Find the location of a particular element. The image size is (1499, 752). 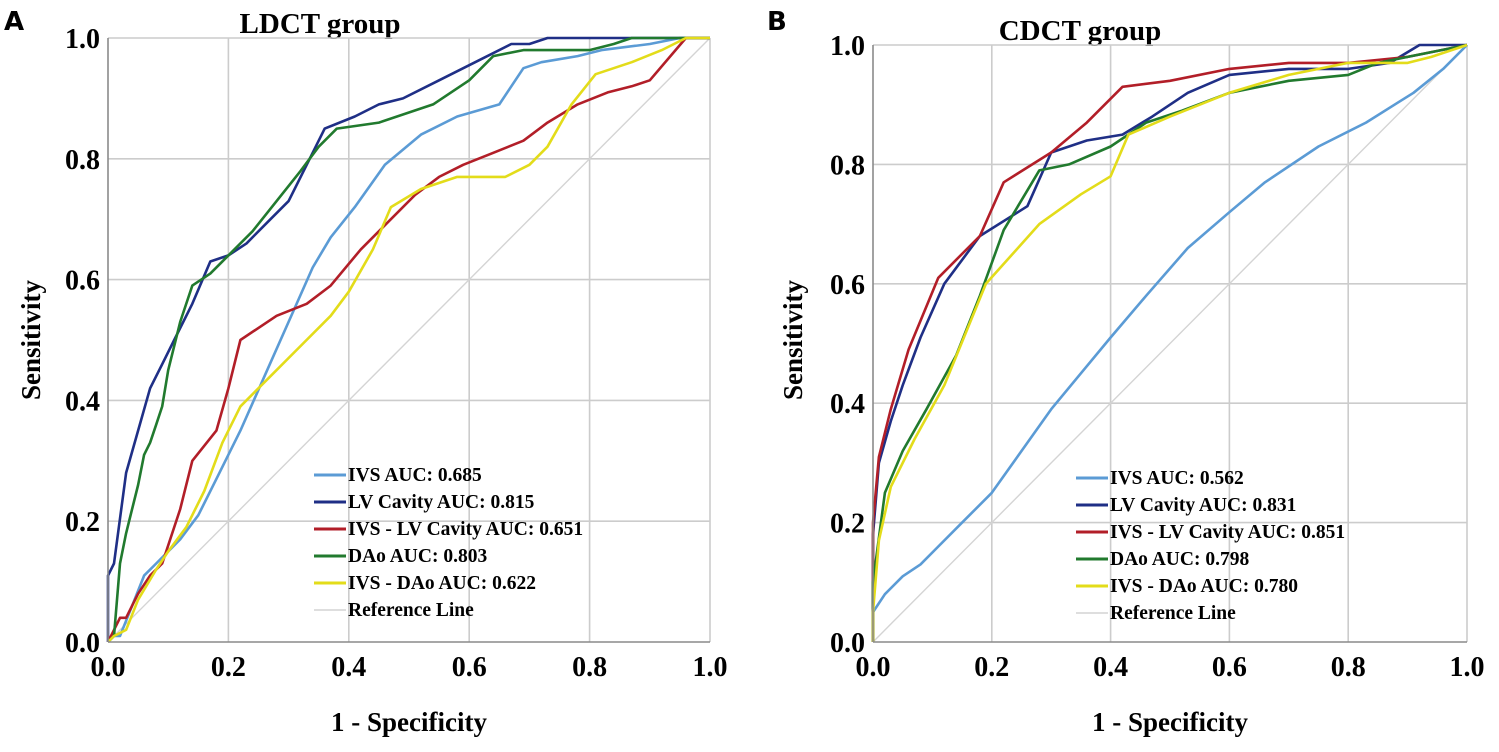

legend-label: IVS - DAo AUC: 0.622 is located at coordinates (442, 583).